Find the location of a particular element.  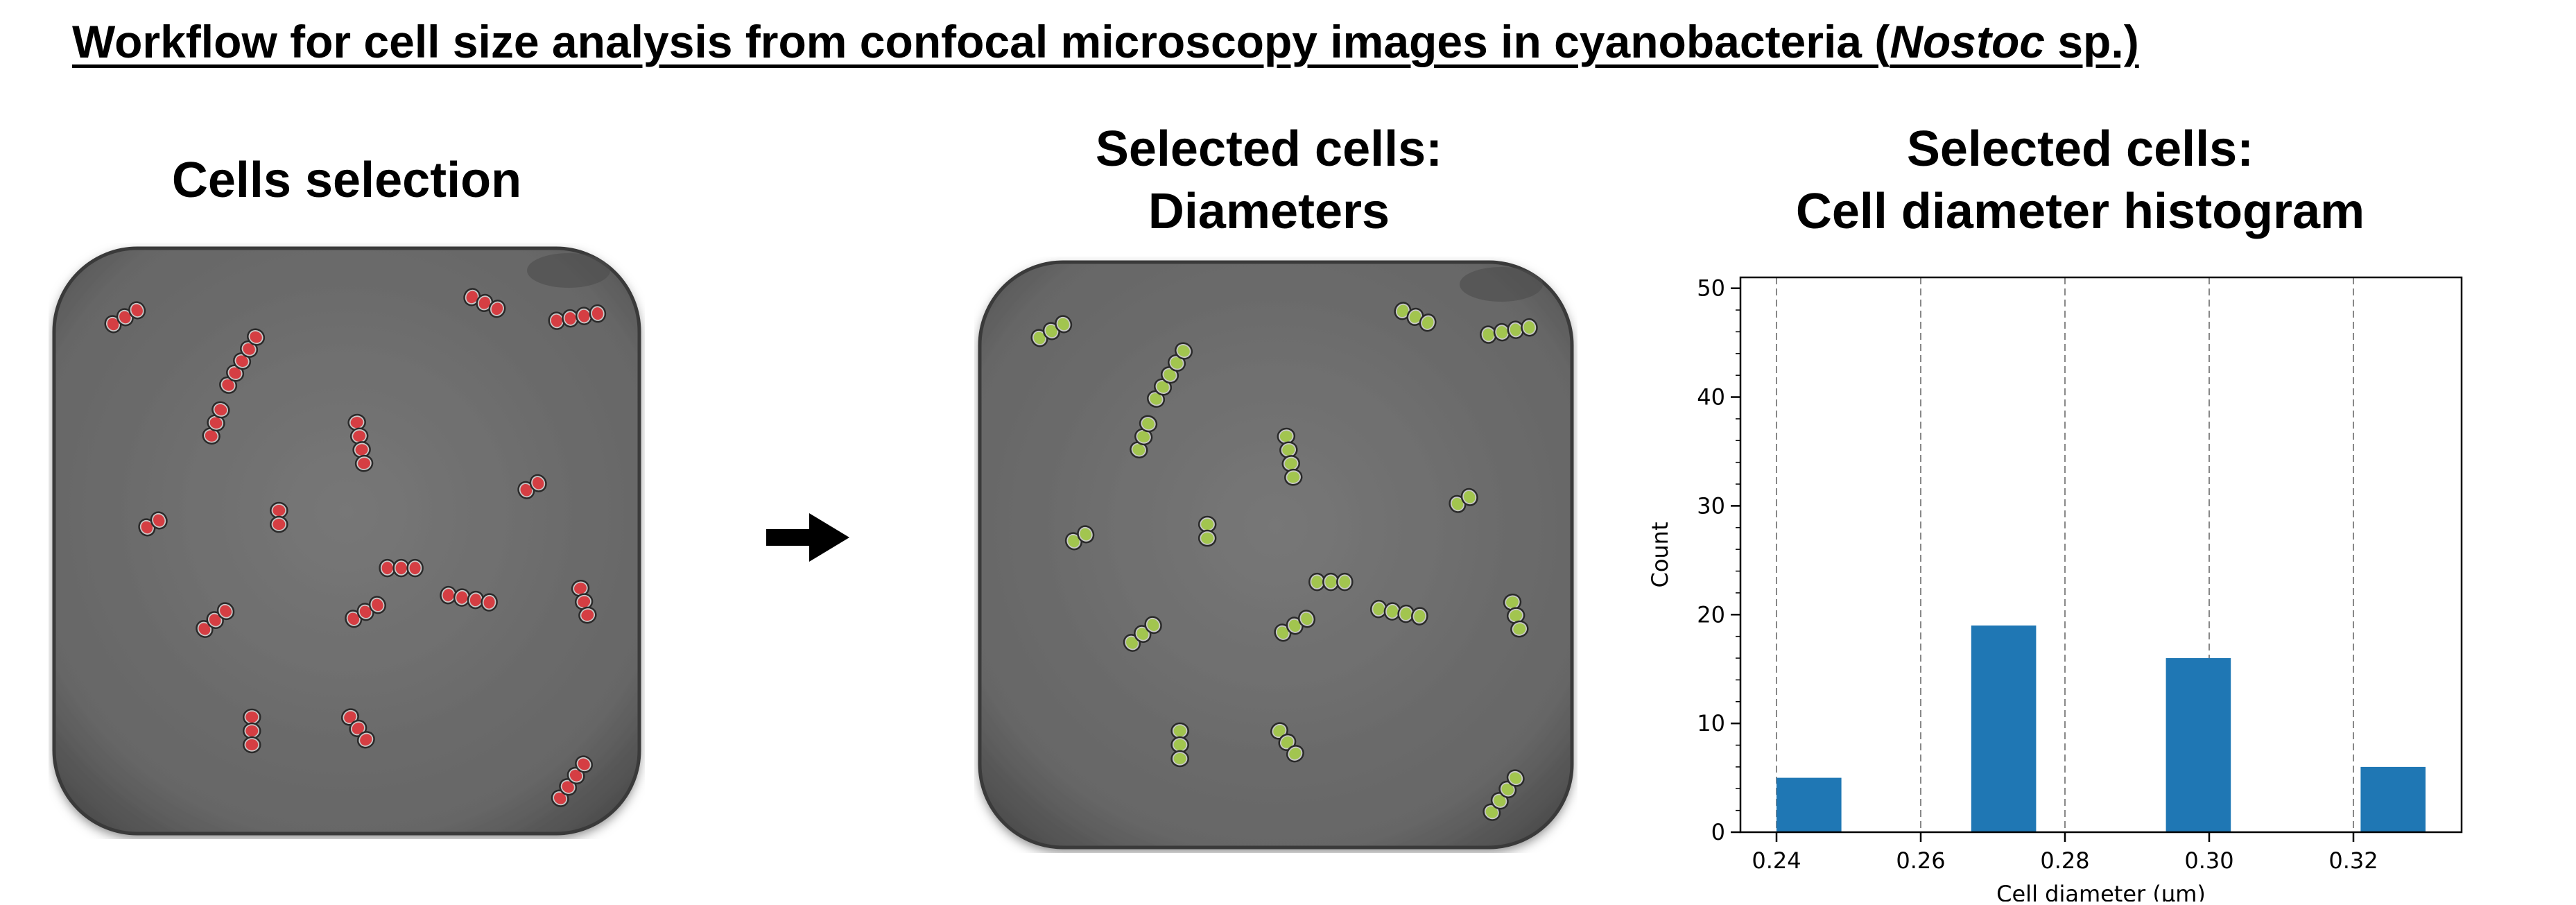

y-tick-label: 50 is located at coordinates (1711, 288).